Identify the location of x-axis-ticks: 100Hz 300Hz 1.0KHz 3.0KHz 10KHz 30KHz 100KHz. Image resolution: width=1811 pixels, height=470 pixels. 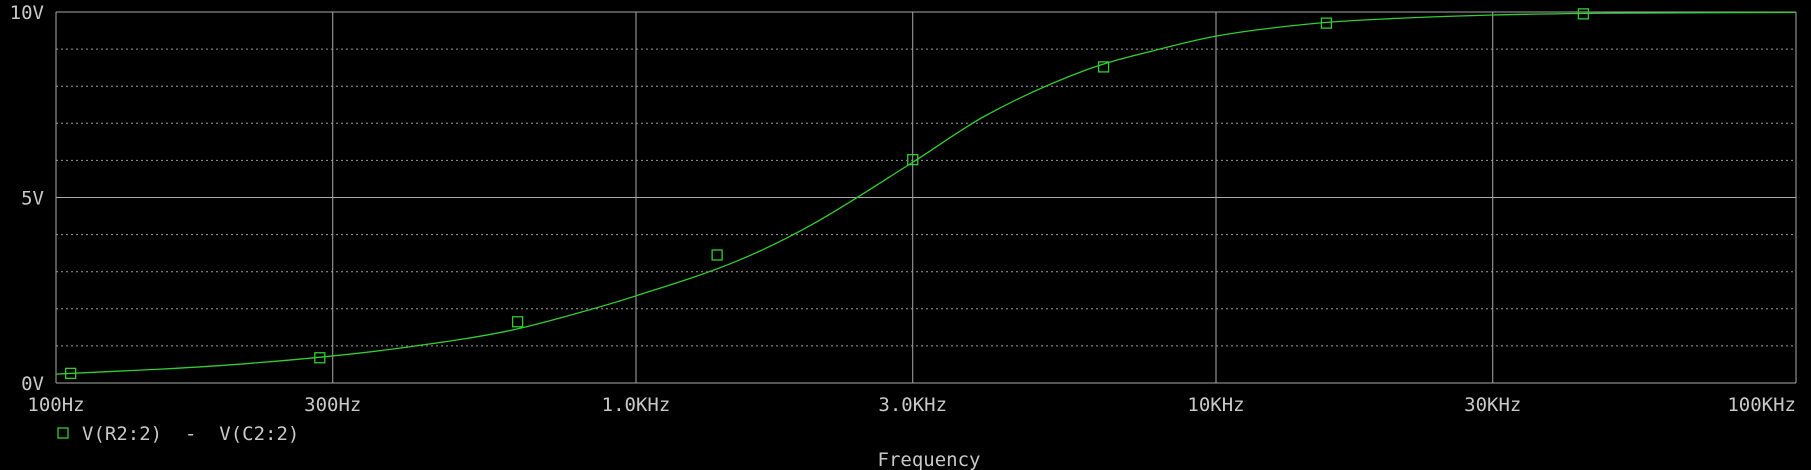
(911, 405).